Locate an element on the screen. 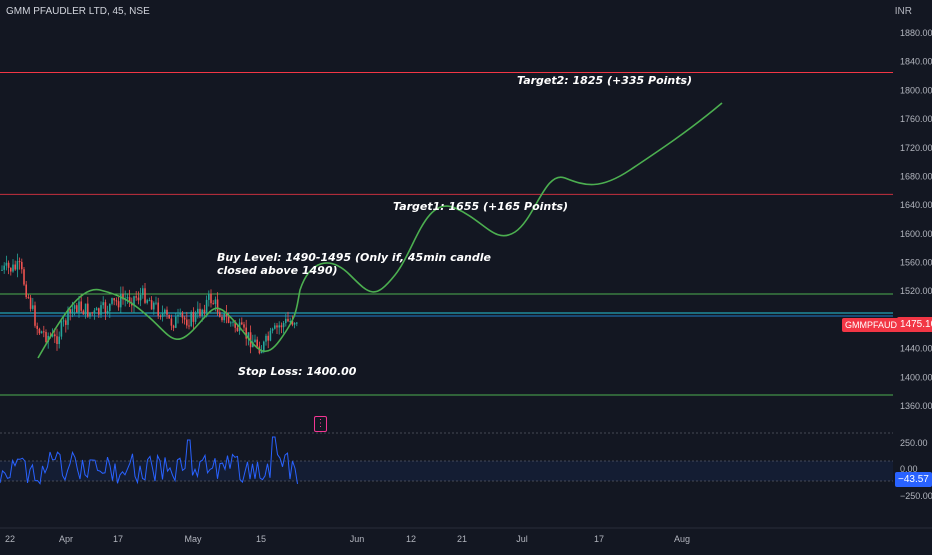  chart-title: GMM PFAUDLER LTD, 45, NSE is located at coordinates (78, 11).